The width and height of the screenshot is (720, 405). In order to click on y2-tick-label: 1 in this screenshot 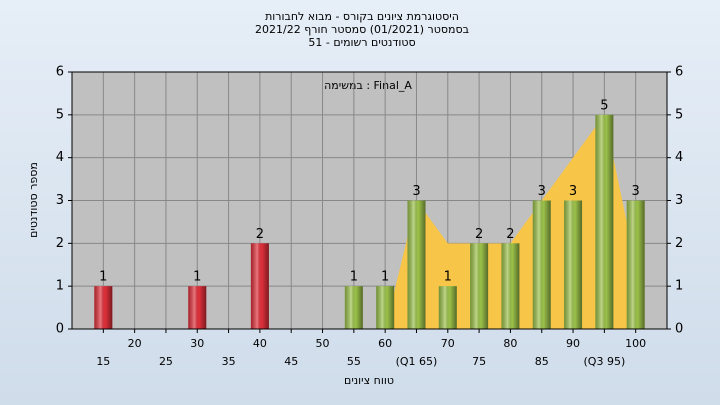, I will do `click(679, 286)`.